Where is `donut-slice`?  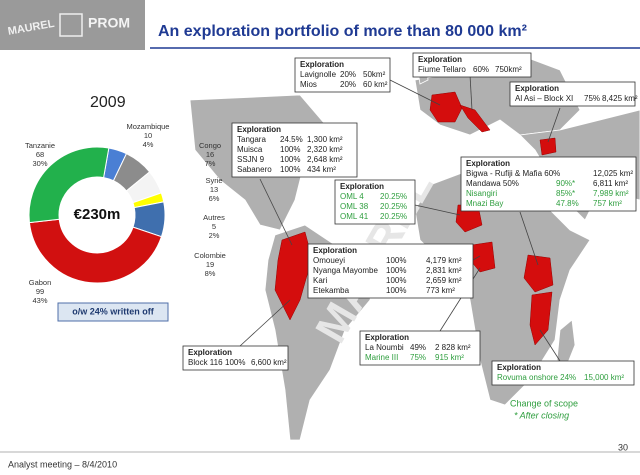
donut-slice is located at coordinates (95, 251).